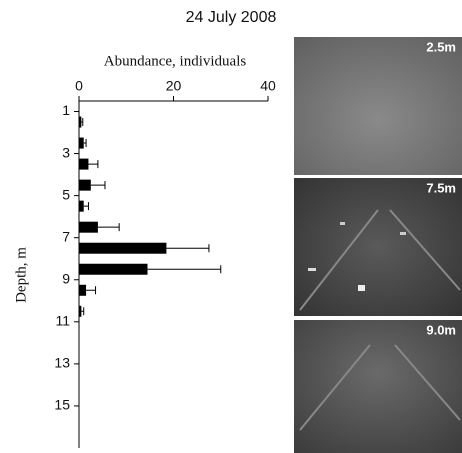  Describe the element at coordinates (378, 247) in the screenshot. I see `photo-panel: 7.5m` at that location.